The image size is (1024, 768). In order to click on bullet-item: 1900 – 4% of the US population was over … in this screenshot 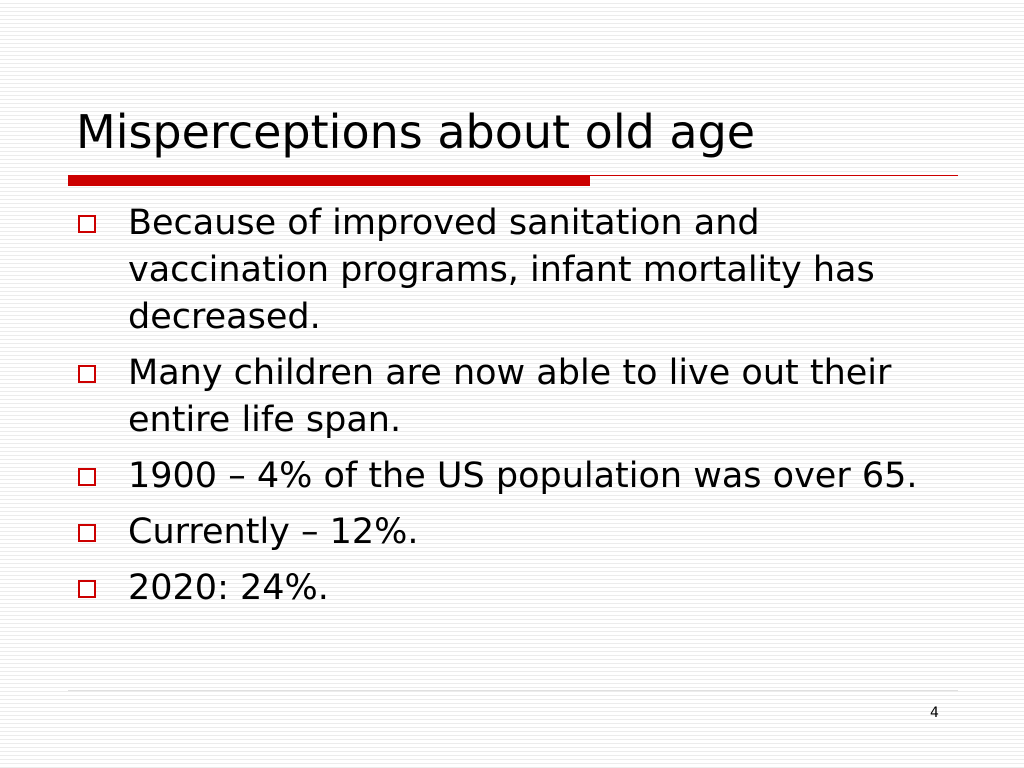, I will do `click(518, 476)`.